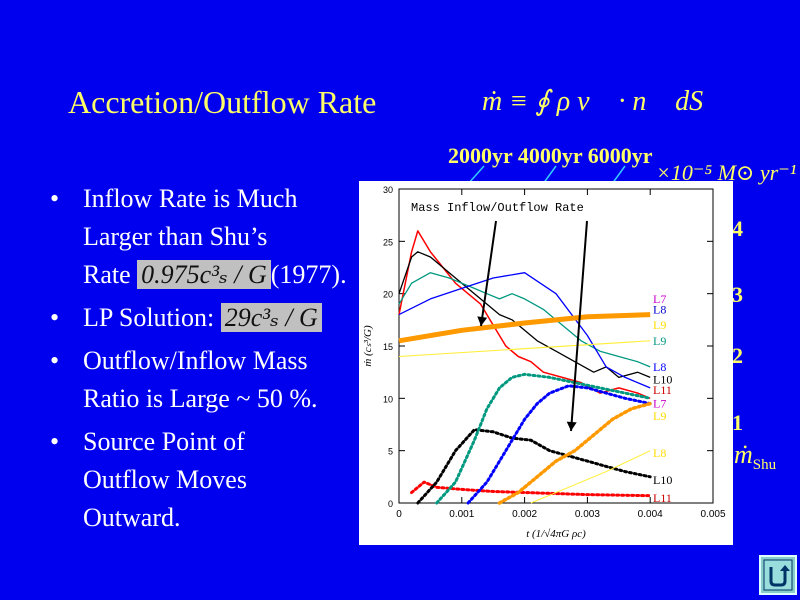 Image resolution: width=800 pixels, height=600 pixels. I want to click on mshu-label: ṁShu, so click(755, 457).